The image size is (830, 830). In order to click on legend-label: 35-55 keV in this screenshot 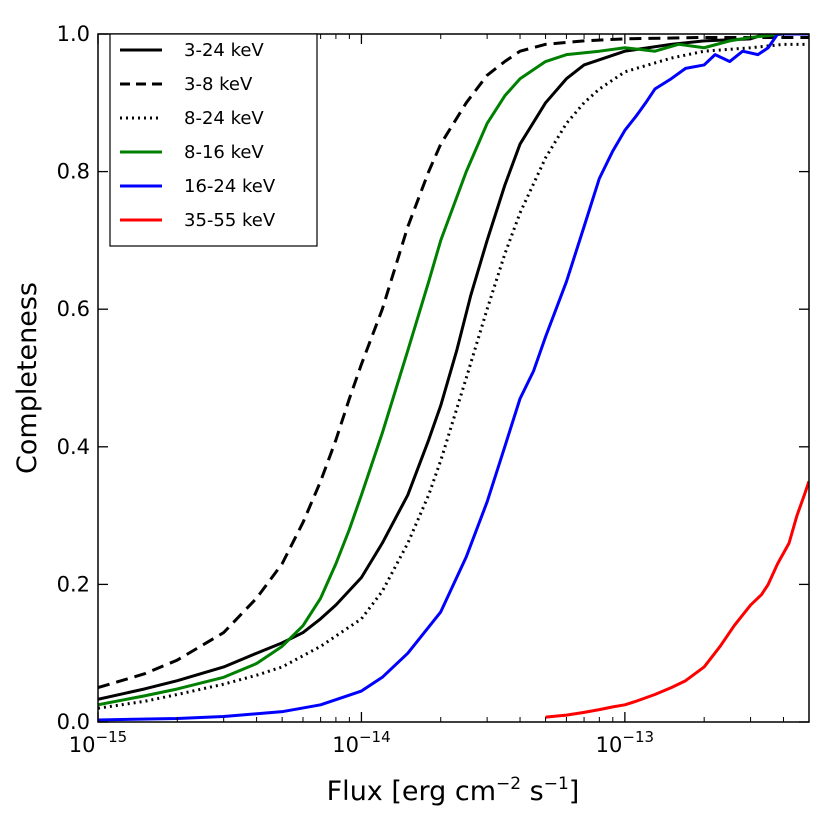, I will do `click(230, 220)`.